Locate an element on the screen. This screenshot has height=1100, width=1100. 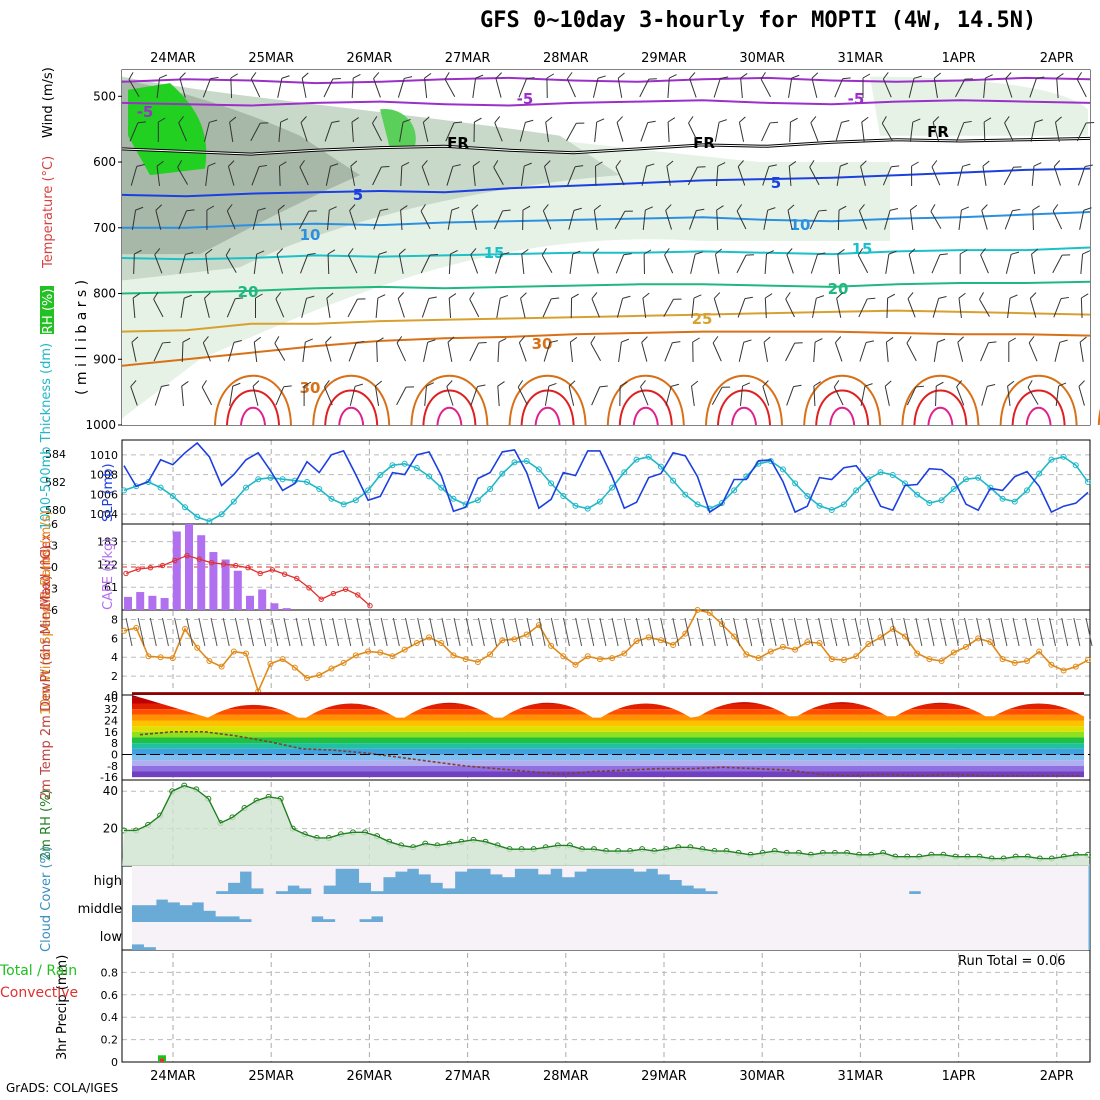
surface-contour-hot is located at coordinates (1038, 407).